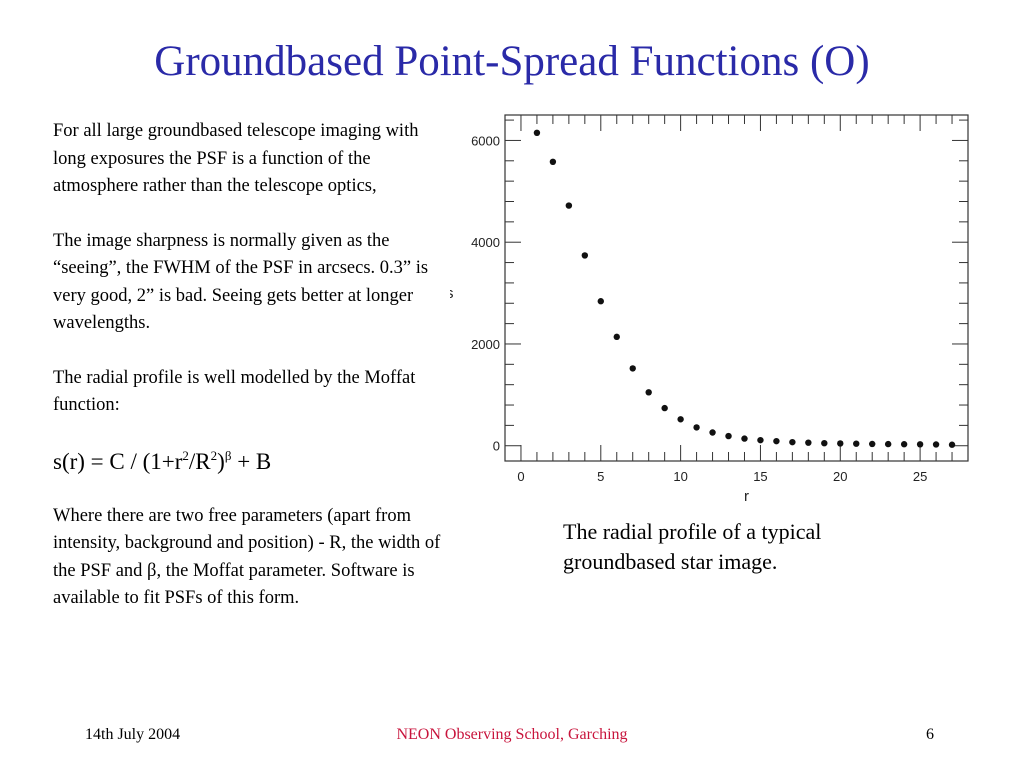  What do you see at coordinates (133, 734) in the screenshot?
I see `footer-date: 14th July 2004` at bounding box center [133, 734].